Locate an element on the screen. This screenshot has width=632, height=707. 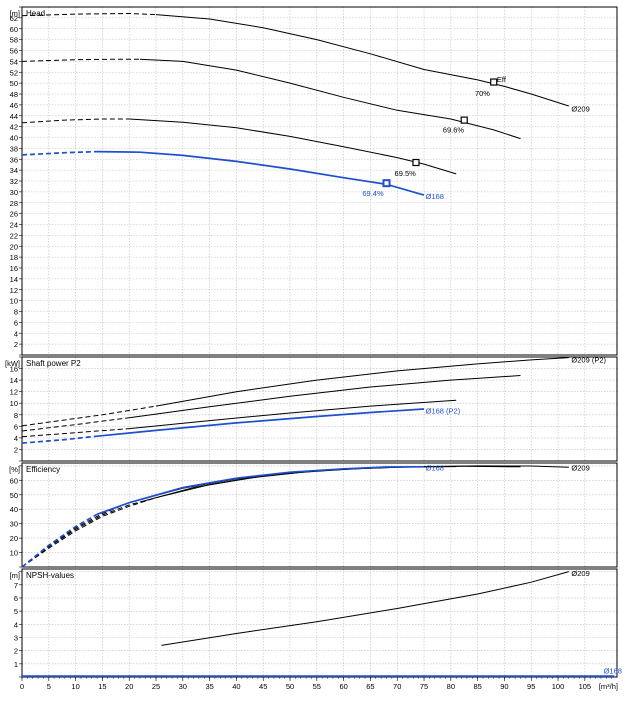
curve-label: 69.5% is located at coordinates (406, 173).